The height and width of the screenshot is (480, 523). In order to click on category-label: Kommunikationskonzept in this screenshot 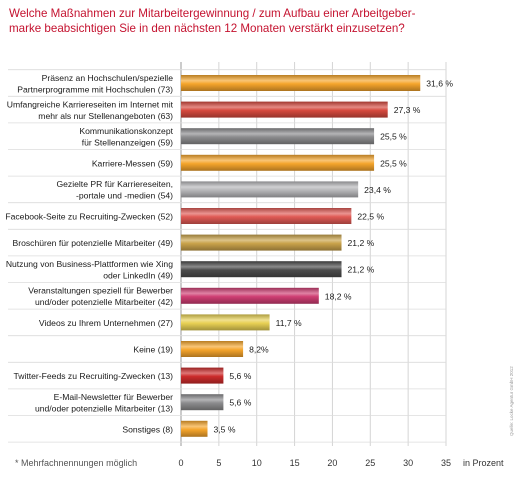, I will do `click(126, 131)`.